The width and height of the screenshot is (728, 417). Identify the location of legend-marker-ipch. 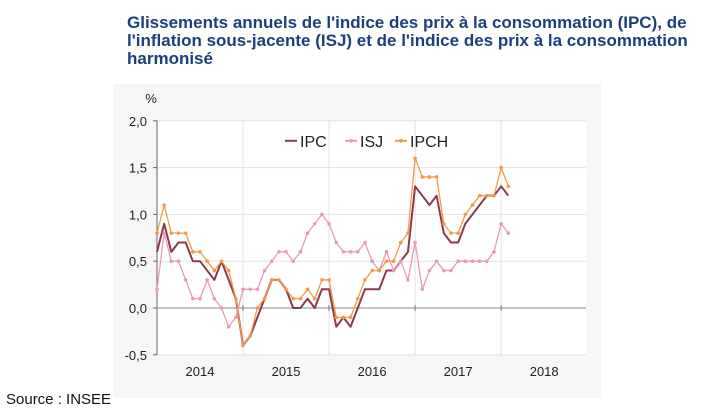
(401, 141).